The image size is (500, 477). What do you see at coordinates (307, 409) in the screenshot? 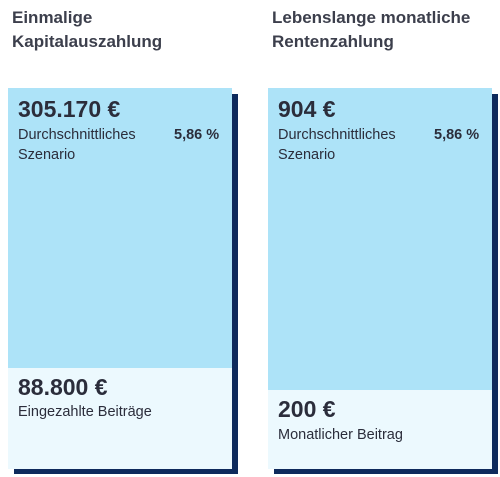
I see `monthly-pension-contribution-amount: 200 €` at bounding box center [307, 409].